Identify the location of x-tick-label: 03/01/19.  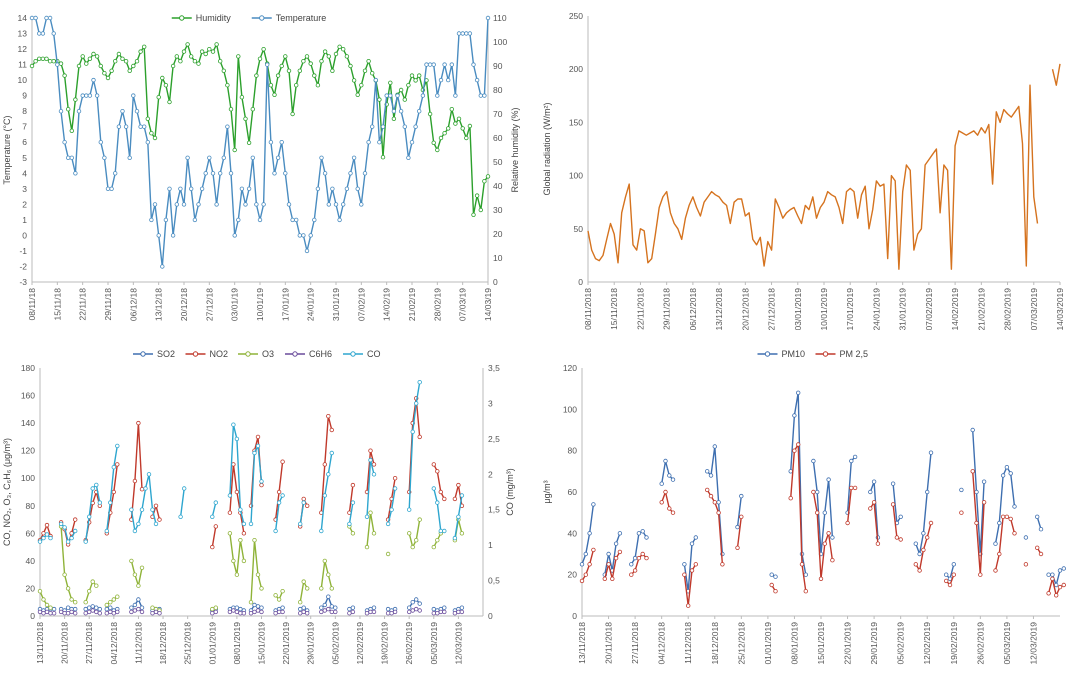
(235, 304).